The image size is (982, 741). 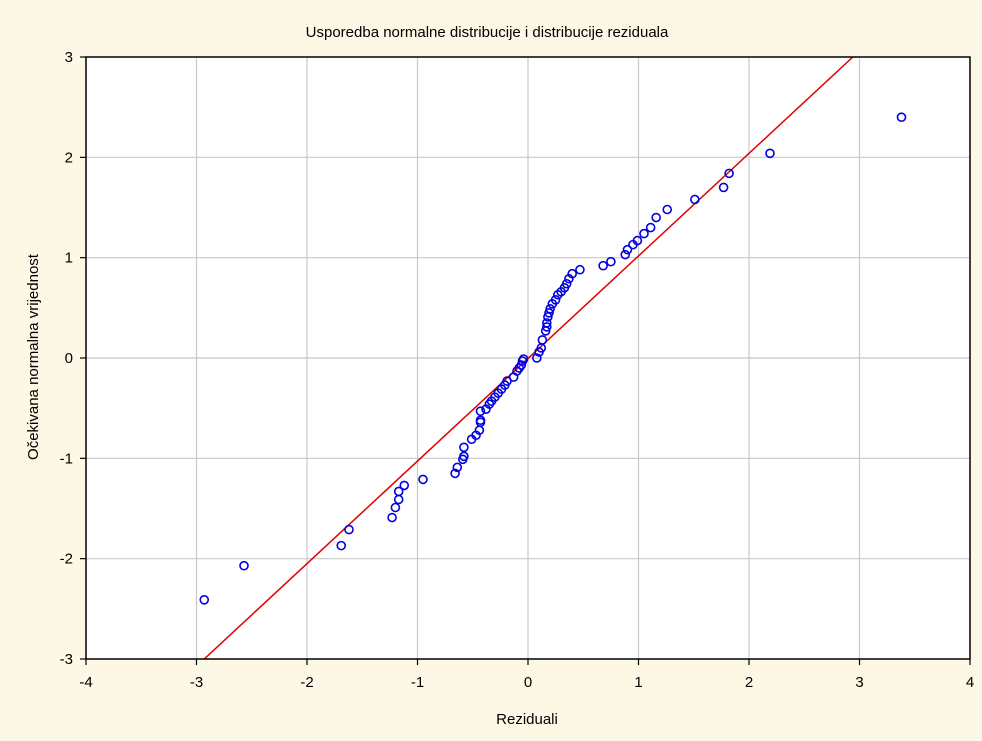 What do you see at coordinates (196, 682) in the screenshot?
I see `x-tick-label: -3` at bounding box center [196, 682].